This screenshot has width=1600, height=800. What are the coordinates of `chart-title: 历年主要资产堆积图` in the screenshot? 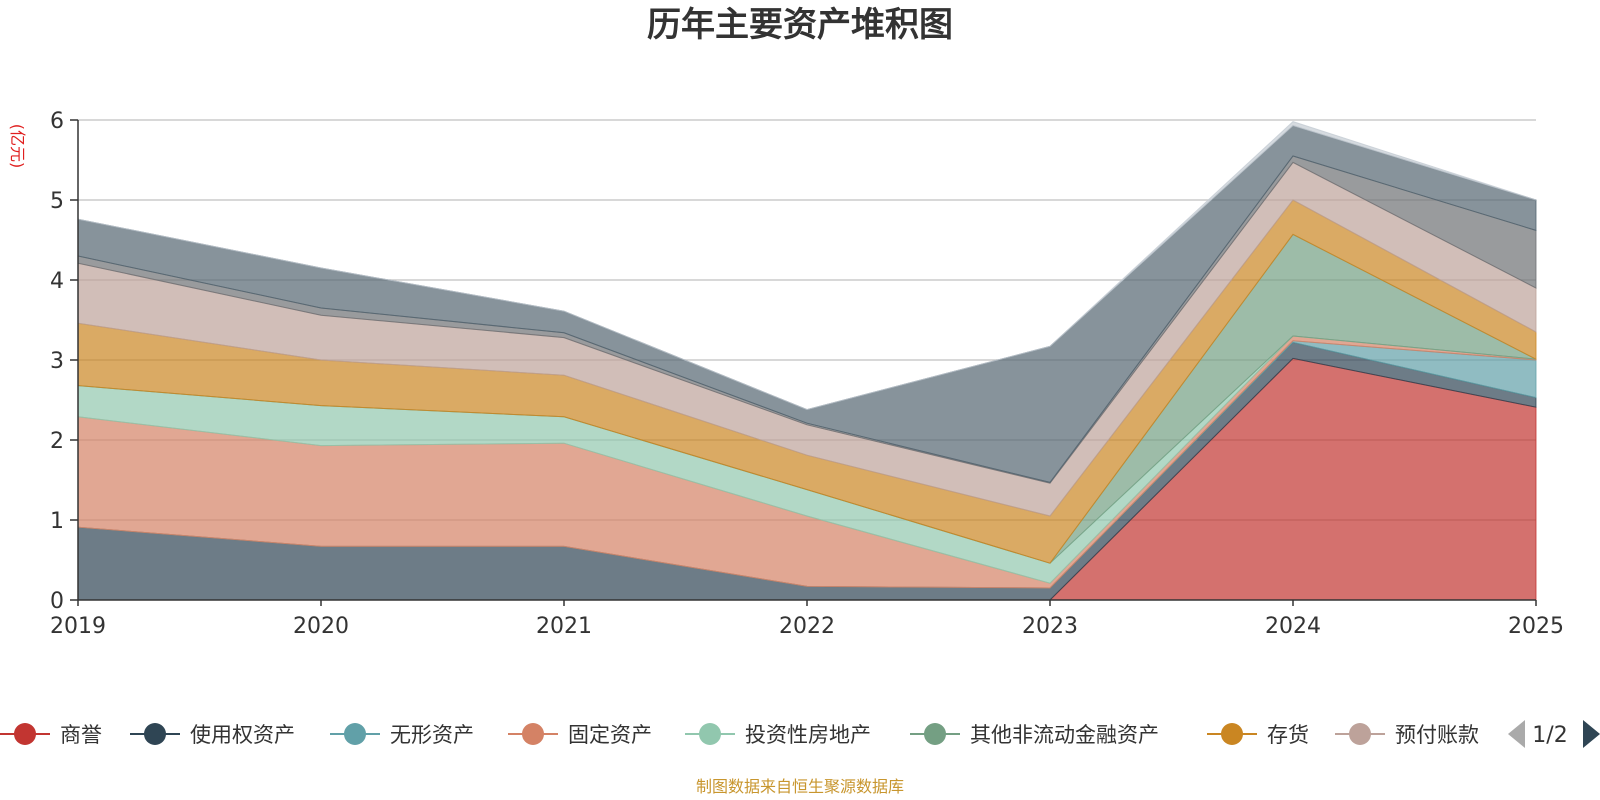 It's located at (800, 25).